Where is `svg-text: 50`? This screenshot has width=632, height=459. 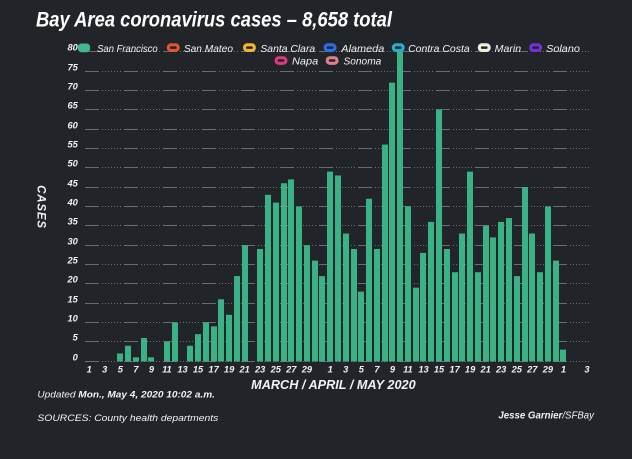 svg-text: 50 is located at coordinates (72, 164).